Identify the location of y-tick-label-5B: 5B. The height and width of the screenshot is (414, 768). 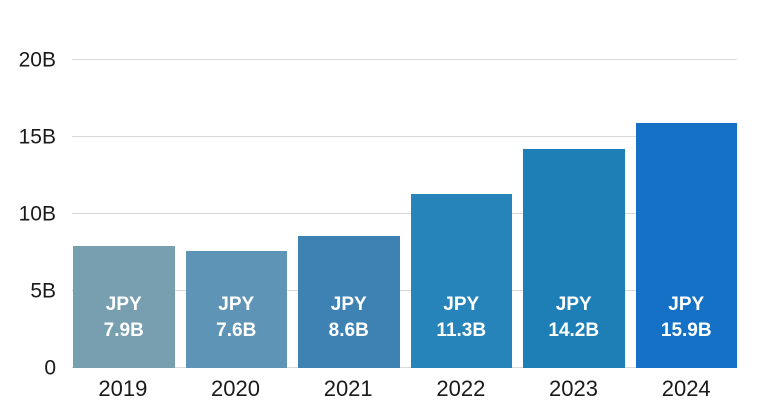
(43, 291).